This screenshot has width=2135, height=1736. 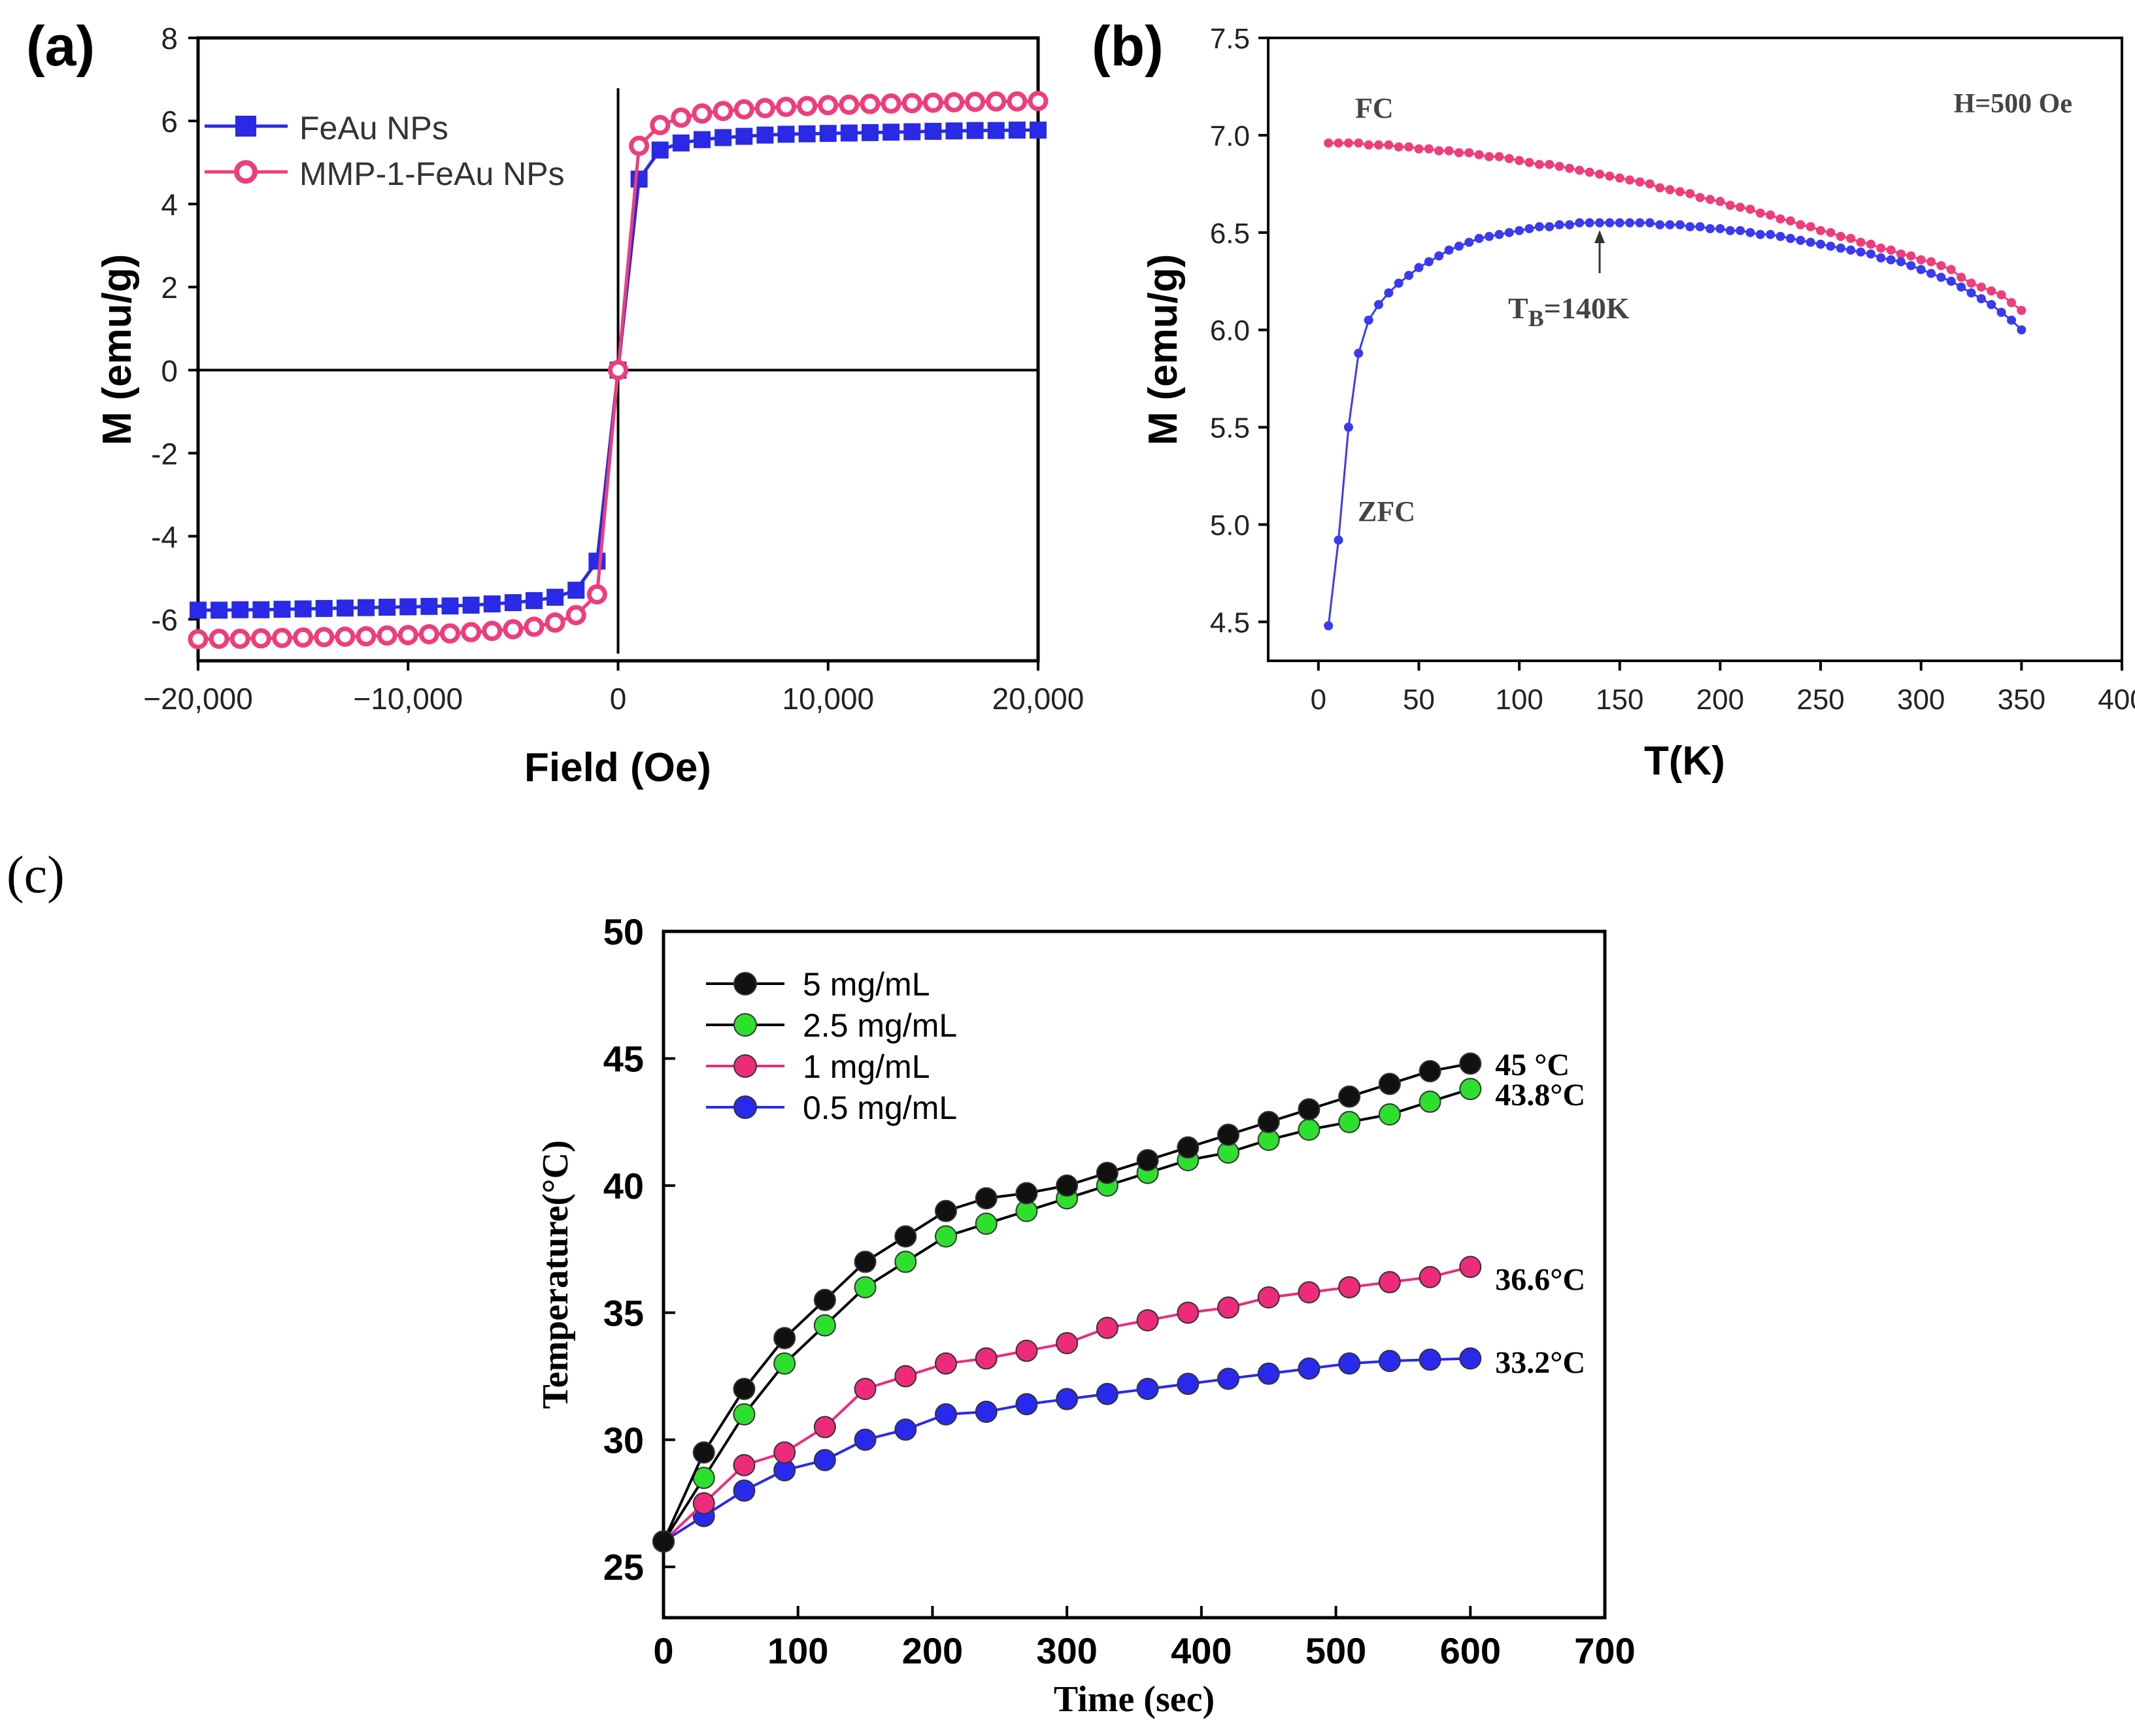 I want to click on panel-b-y-axis-label: M (emu/g), so click(x=1163, y=350).